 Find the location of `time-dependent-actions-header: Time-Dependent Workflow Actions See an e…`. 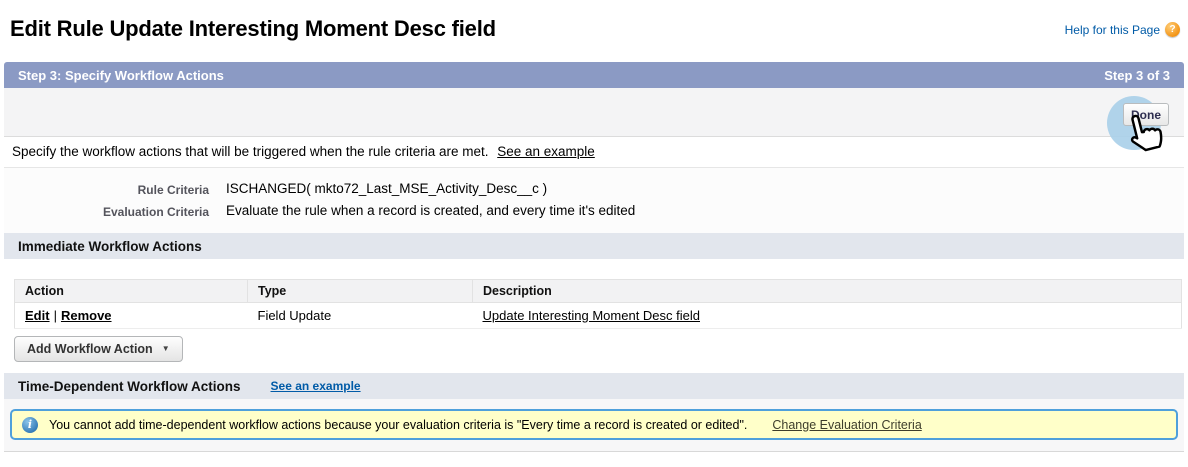

time-dependent-actions-header: Time-Dependent Workflow Actions See an e… is located at coordinates (594, 386).